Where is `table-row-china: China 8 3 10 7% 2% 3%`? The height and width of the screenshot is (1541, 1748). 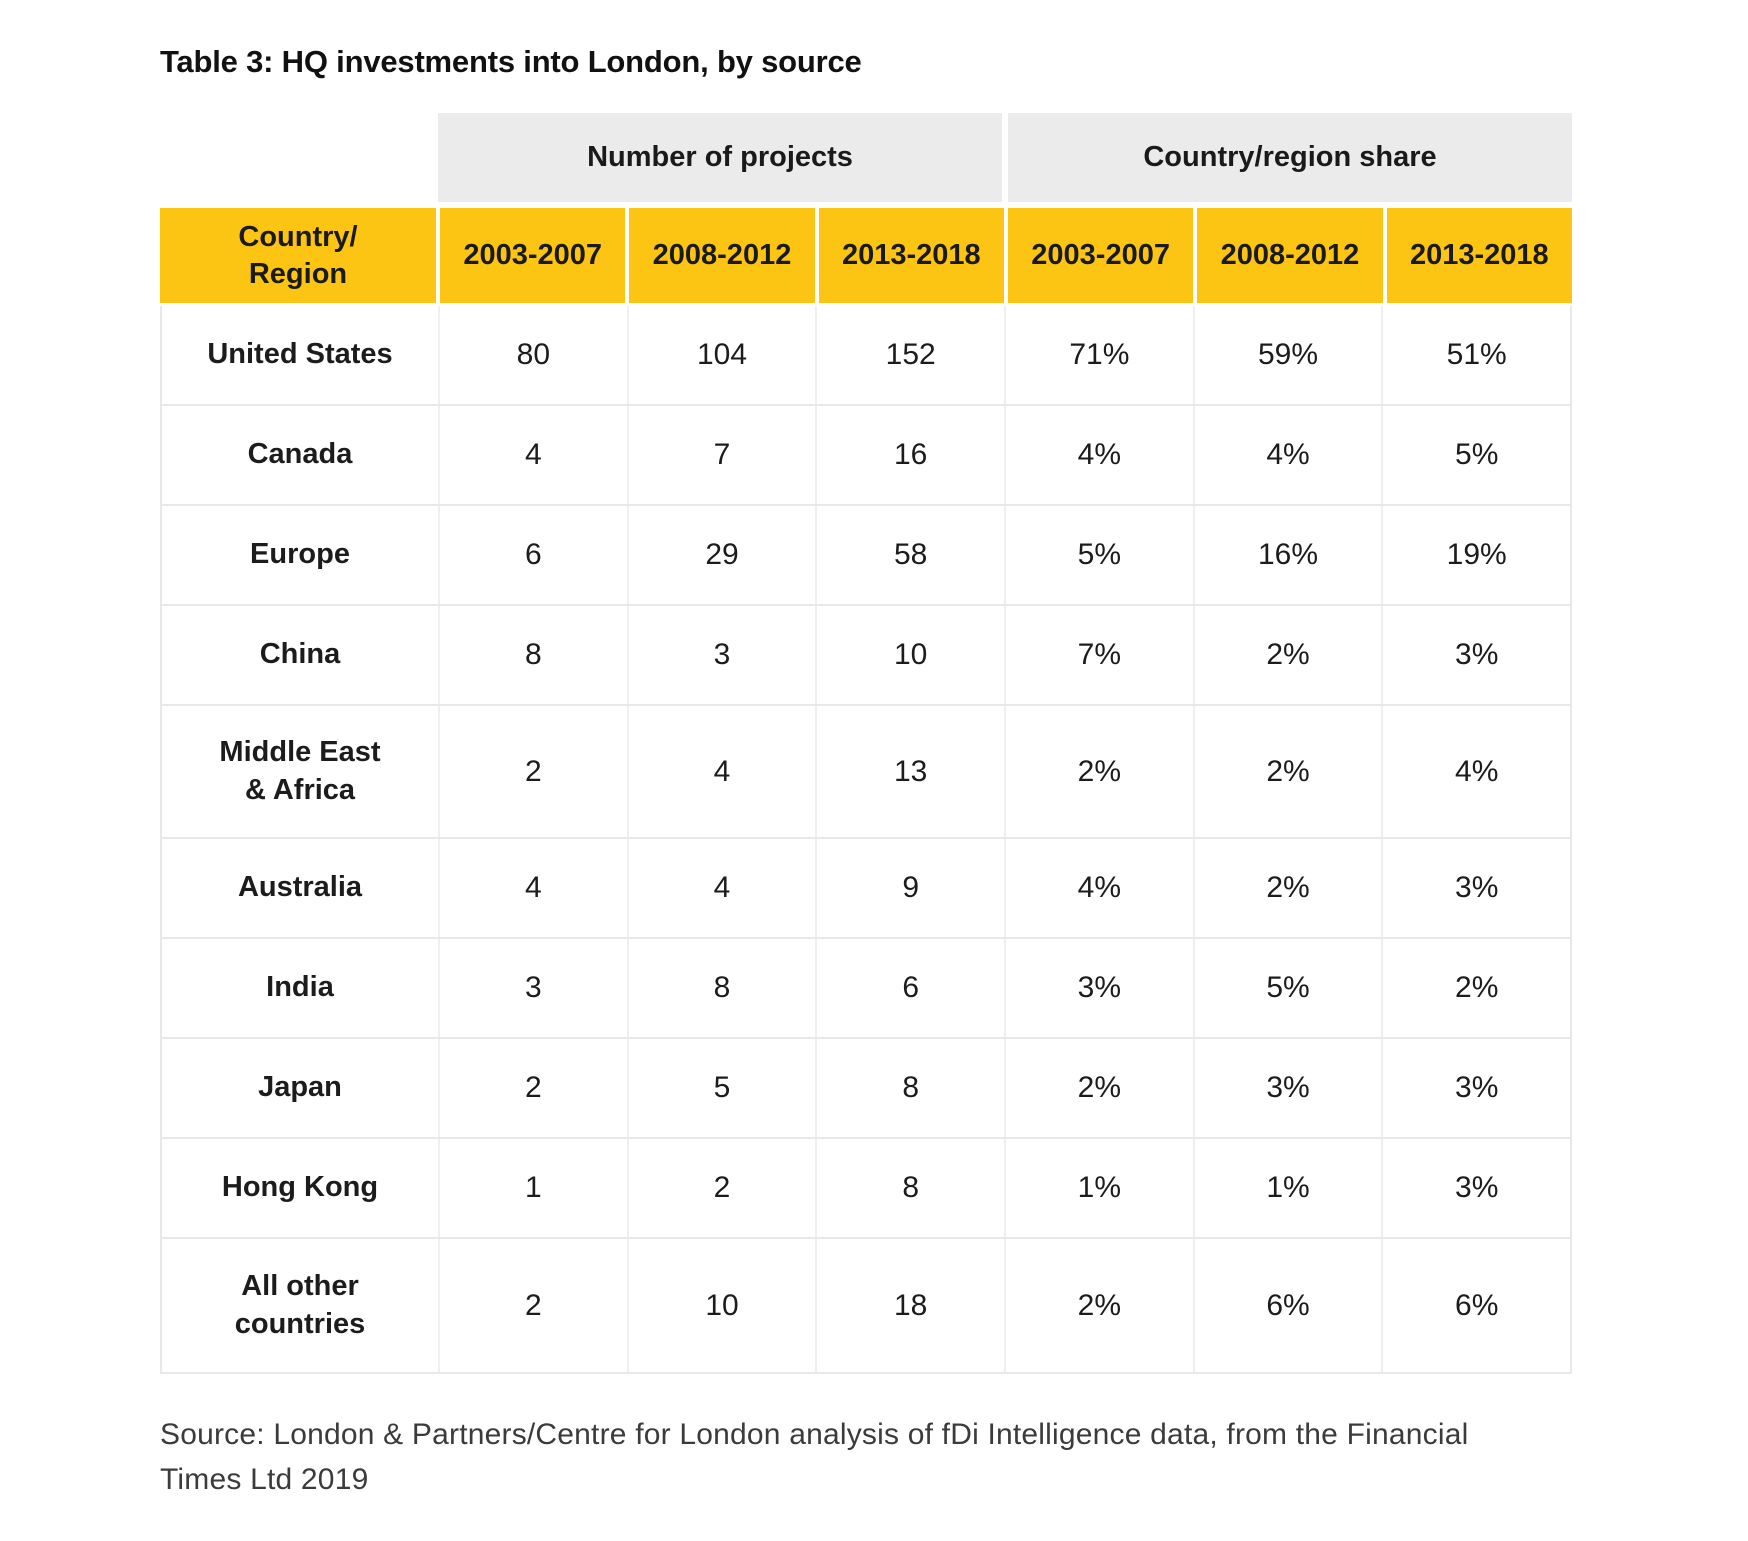
table-row-china: China 8 3 10 7% 2% 3% is located at coordinates (866, 656).